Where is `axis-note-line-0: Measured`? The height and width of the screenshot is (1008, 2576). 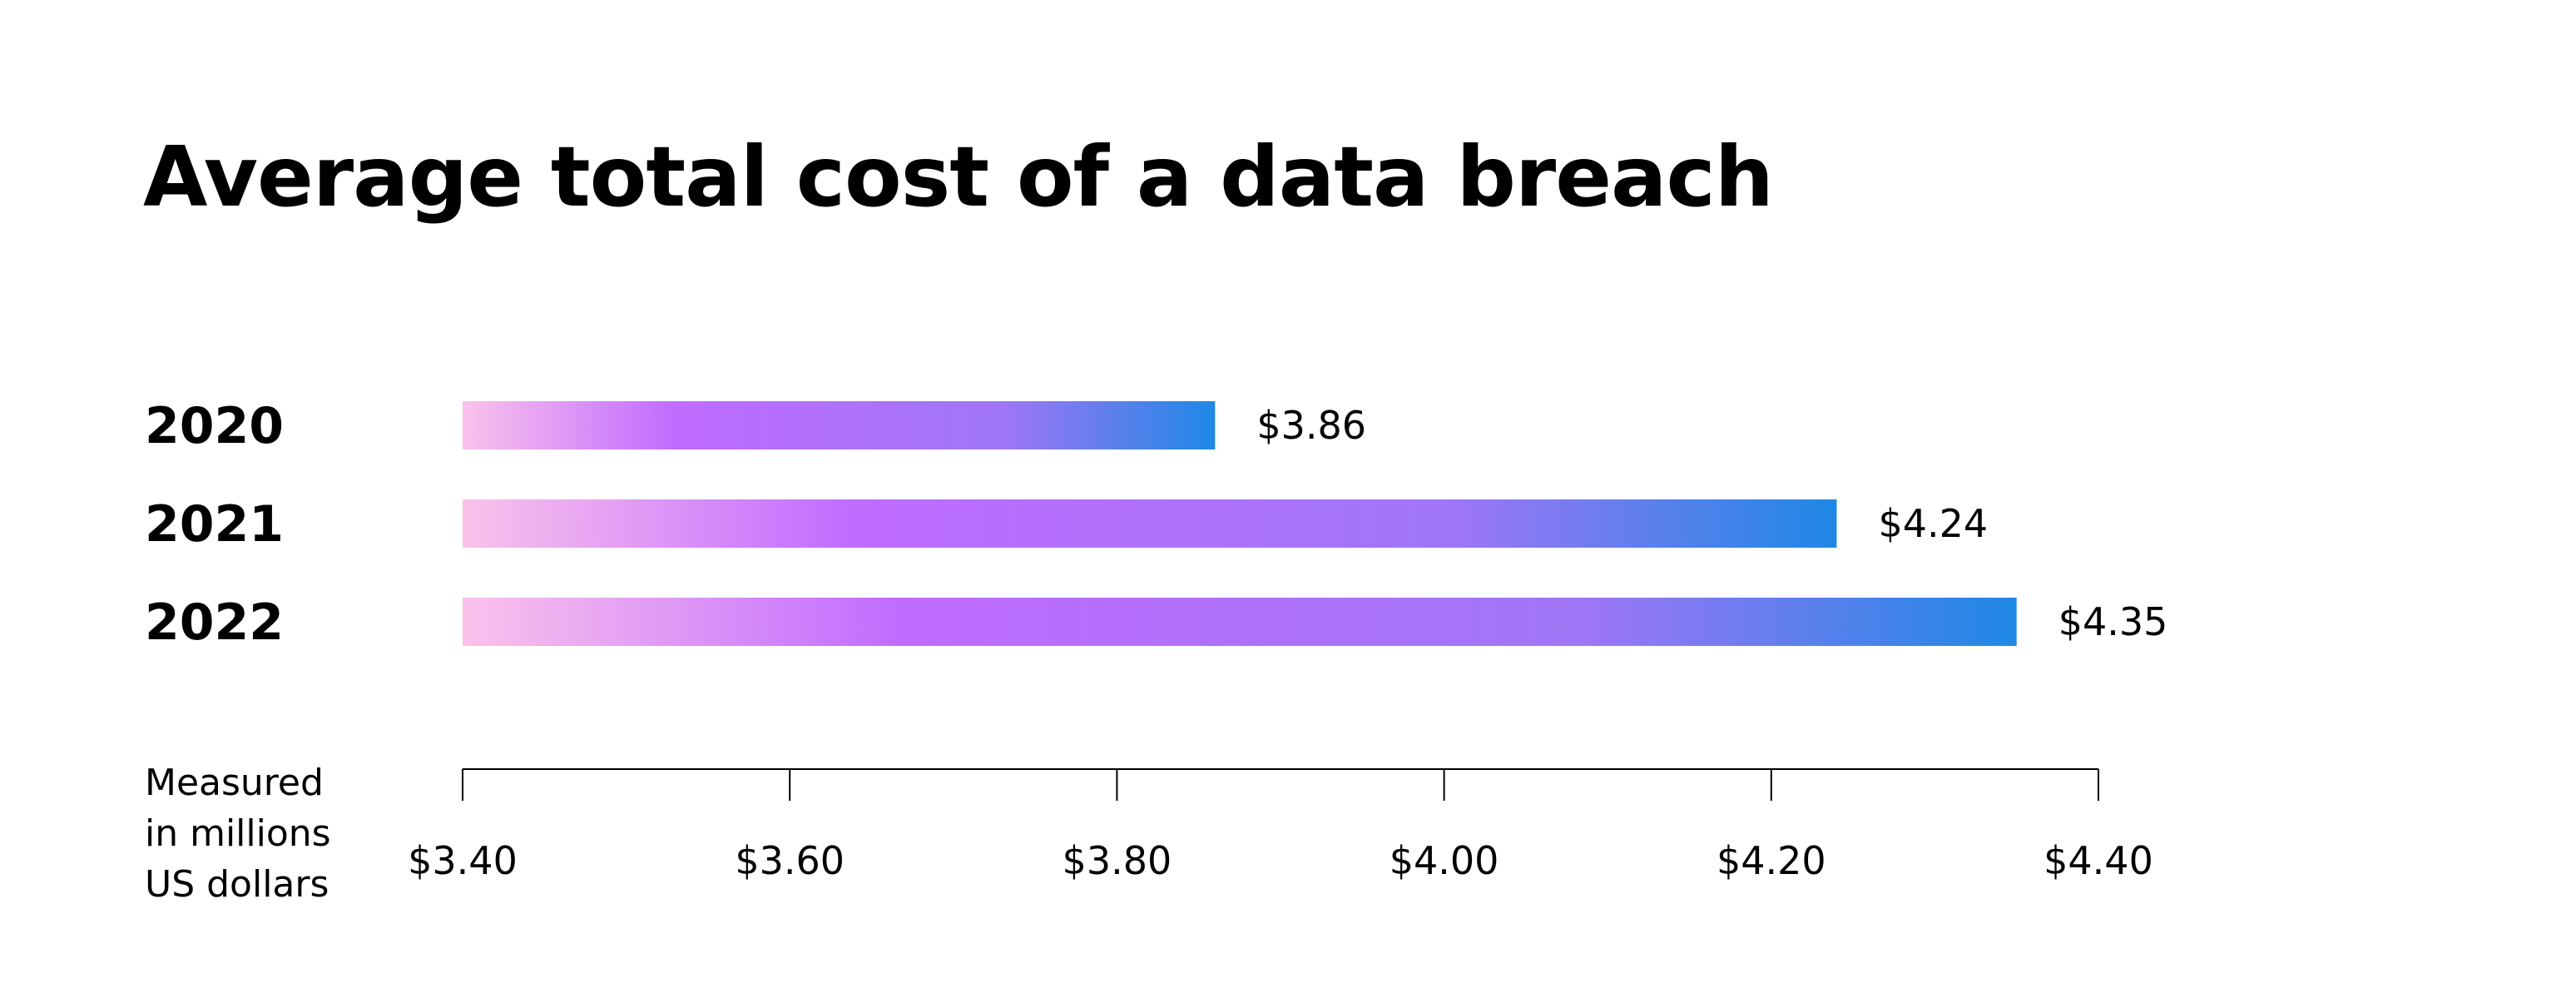 axis-note-line-0: Measured is located at coordinates (235, 783).